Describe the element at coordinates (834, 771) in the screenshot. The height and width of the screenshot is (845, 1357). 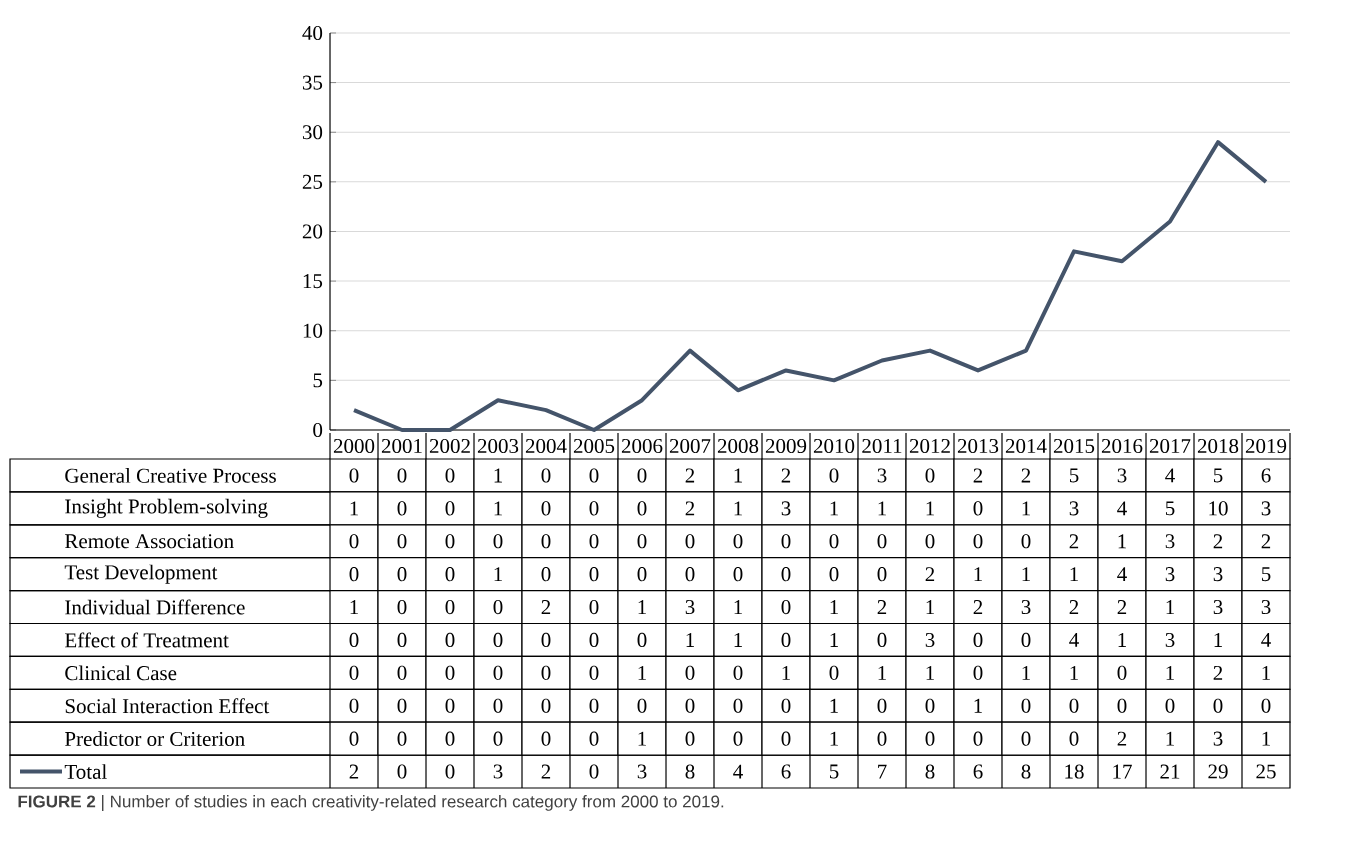
I see `data-label: 5` at that location.